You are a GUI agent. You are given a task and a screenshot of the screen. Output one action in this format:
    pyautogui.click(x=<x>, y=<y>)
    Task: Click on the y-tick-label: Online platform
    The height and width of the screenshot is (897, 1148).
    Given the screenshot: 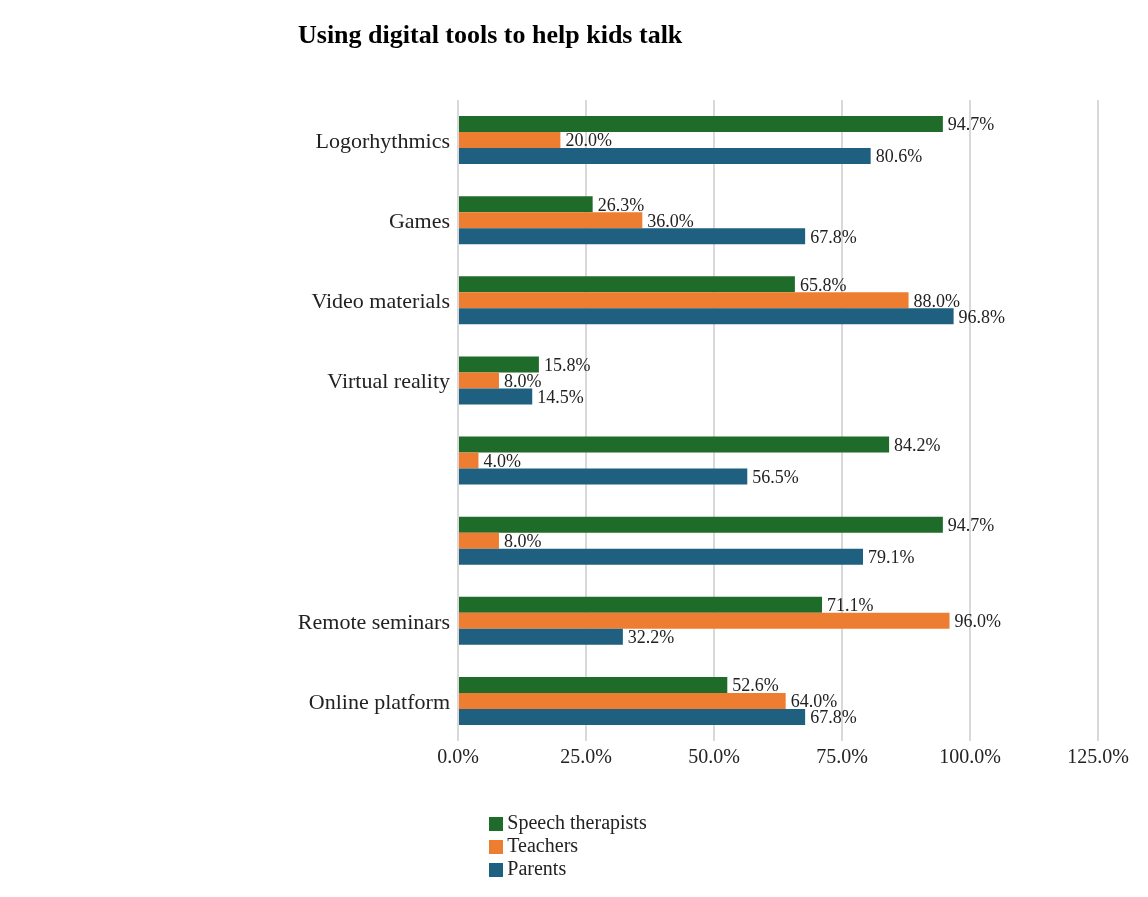 What is the action you would take?
    pyautogui.click(x=379, y=701)
    